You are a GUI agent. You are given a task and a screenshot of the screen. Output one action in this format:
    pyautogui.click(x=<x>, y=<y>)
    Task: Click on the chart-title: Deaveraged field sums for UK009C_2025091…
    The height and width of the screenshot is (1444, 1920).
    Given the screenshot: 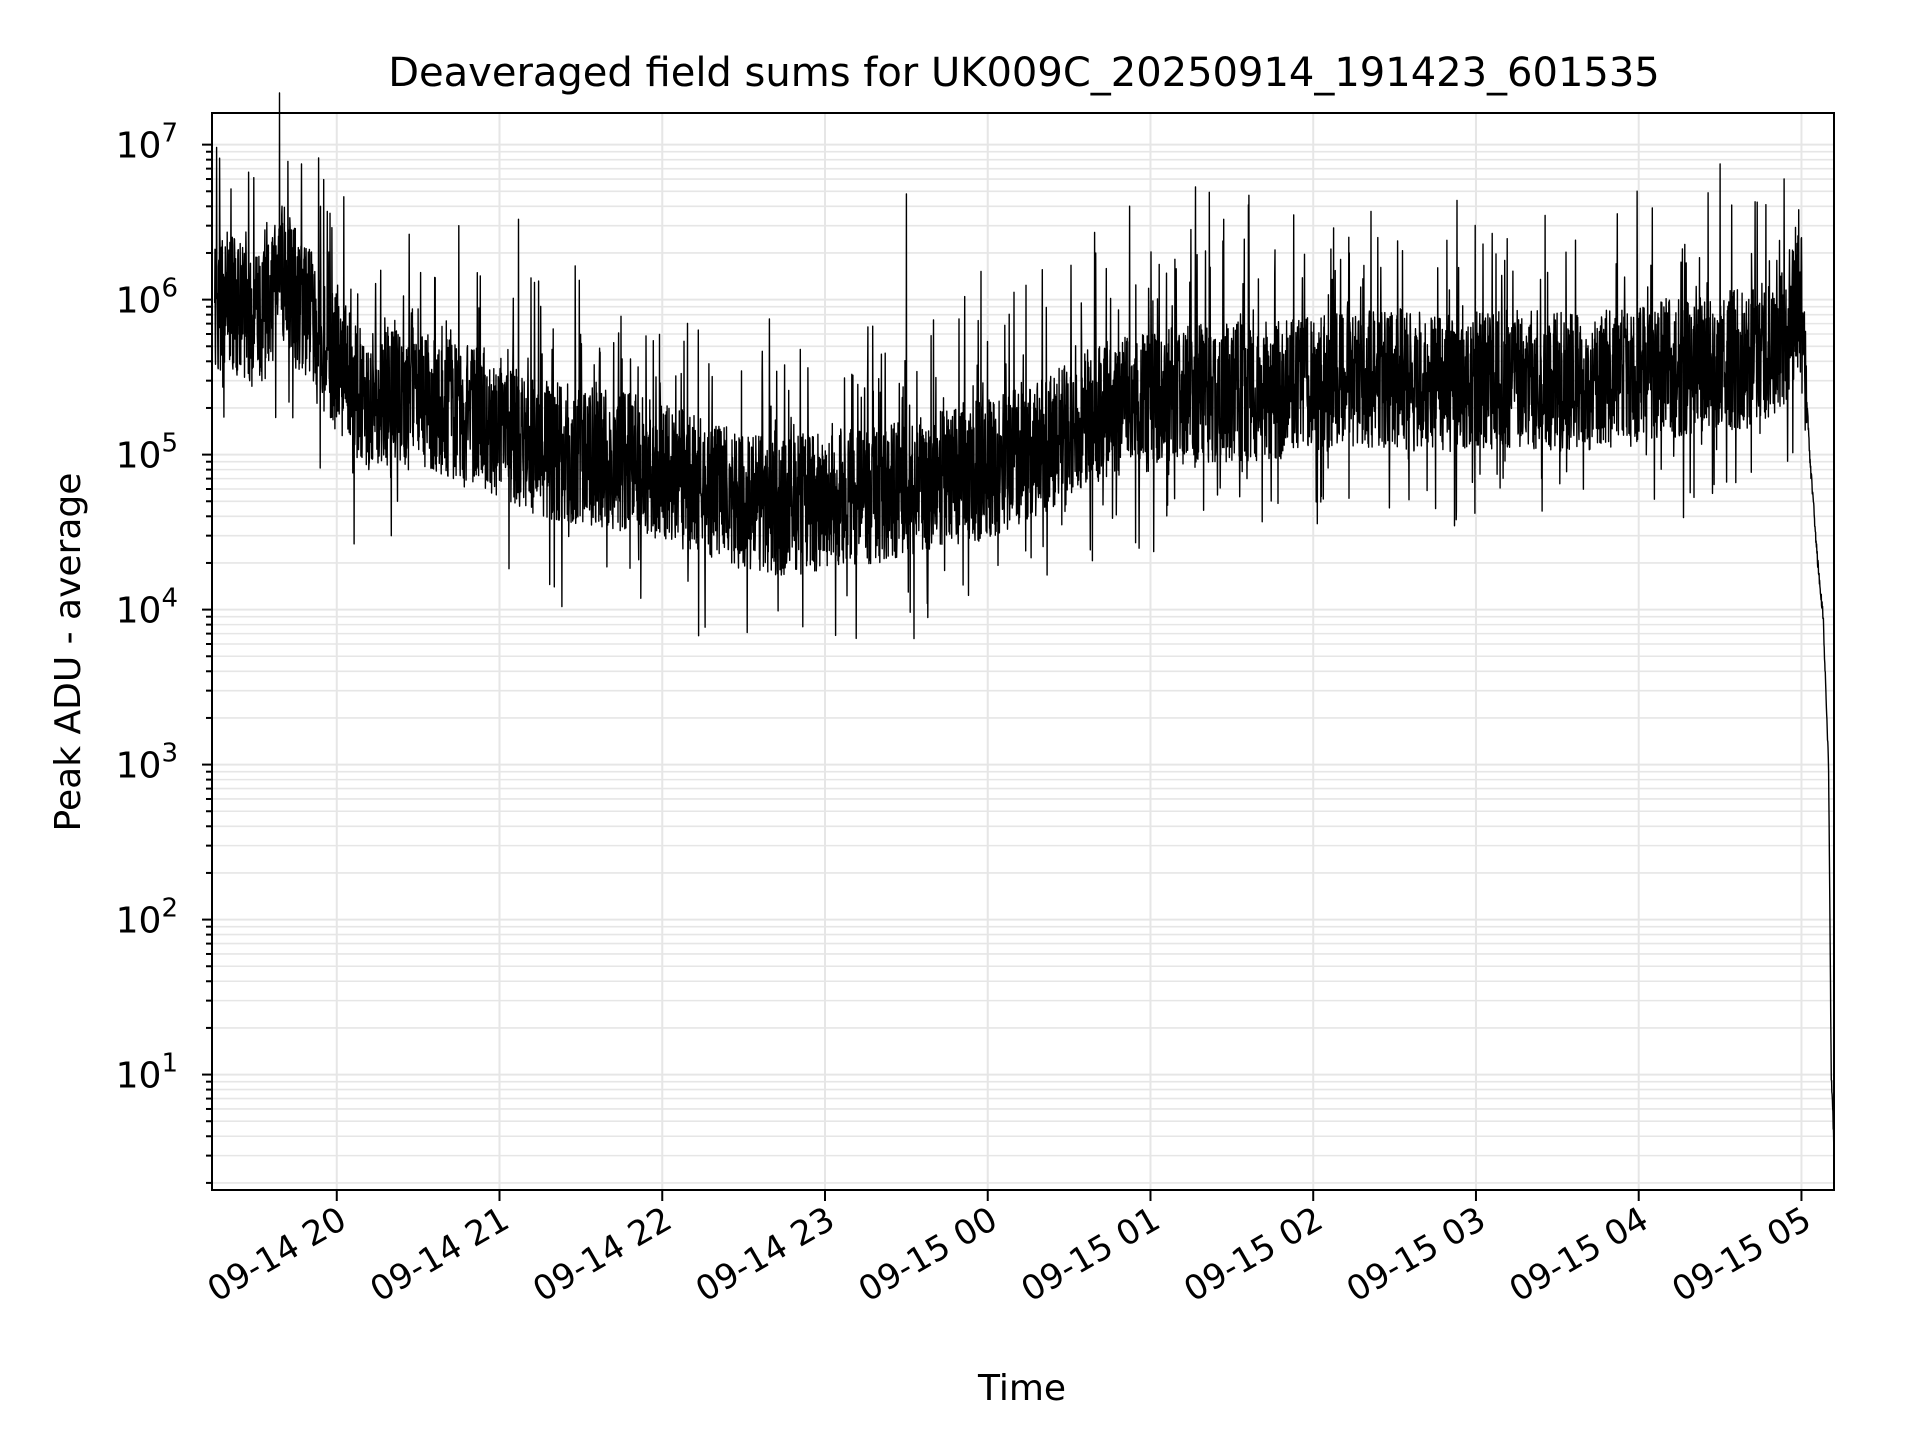 What is the action you would take?
    pyautogui.click(x=1023, y=73)
    